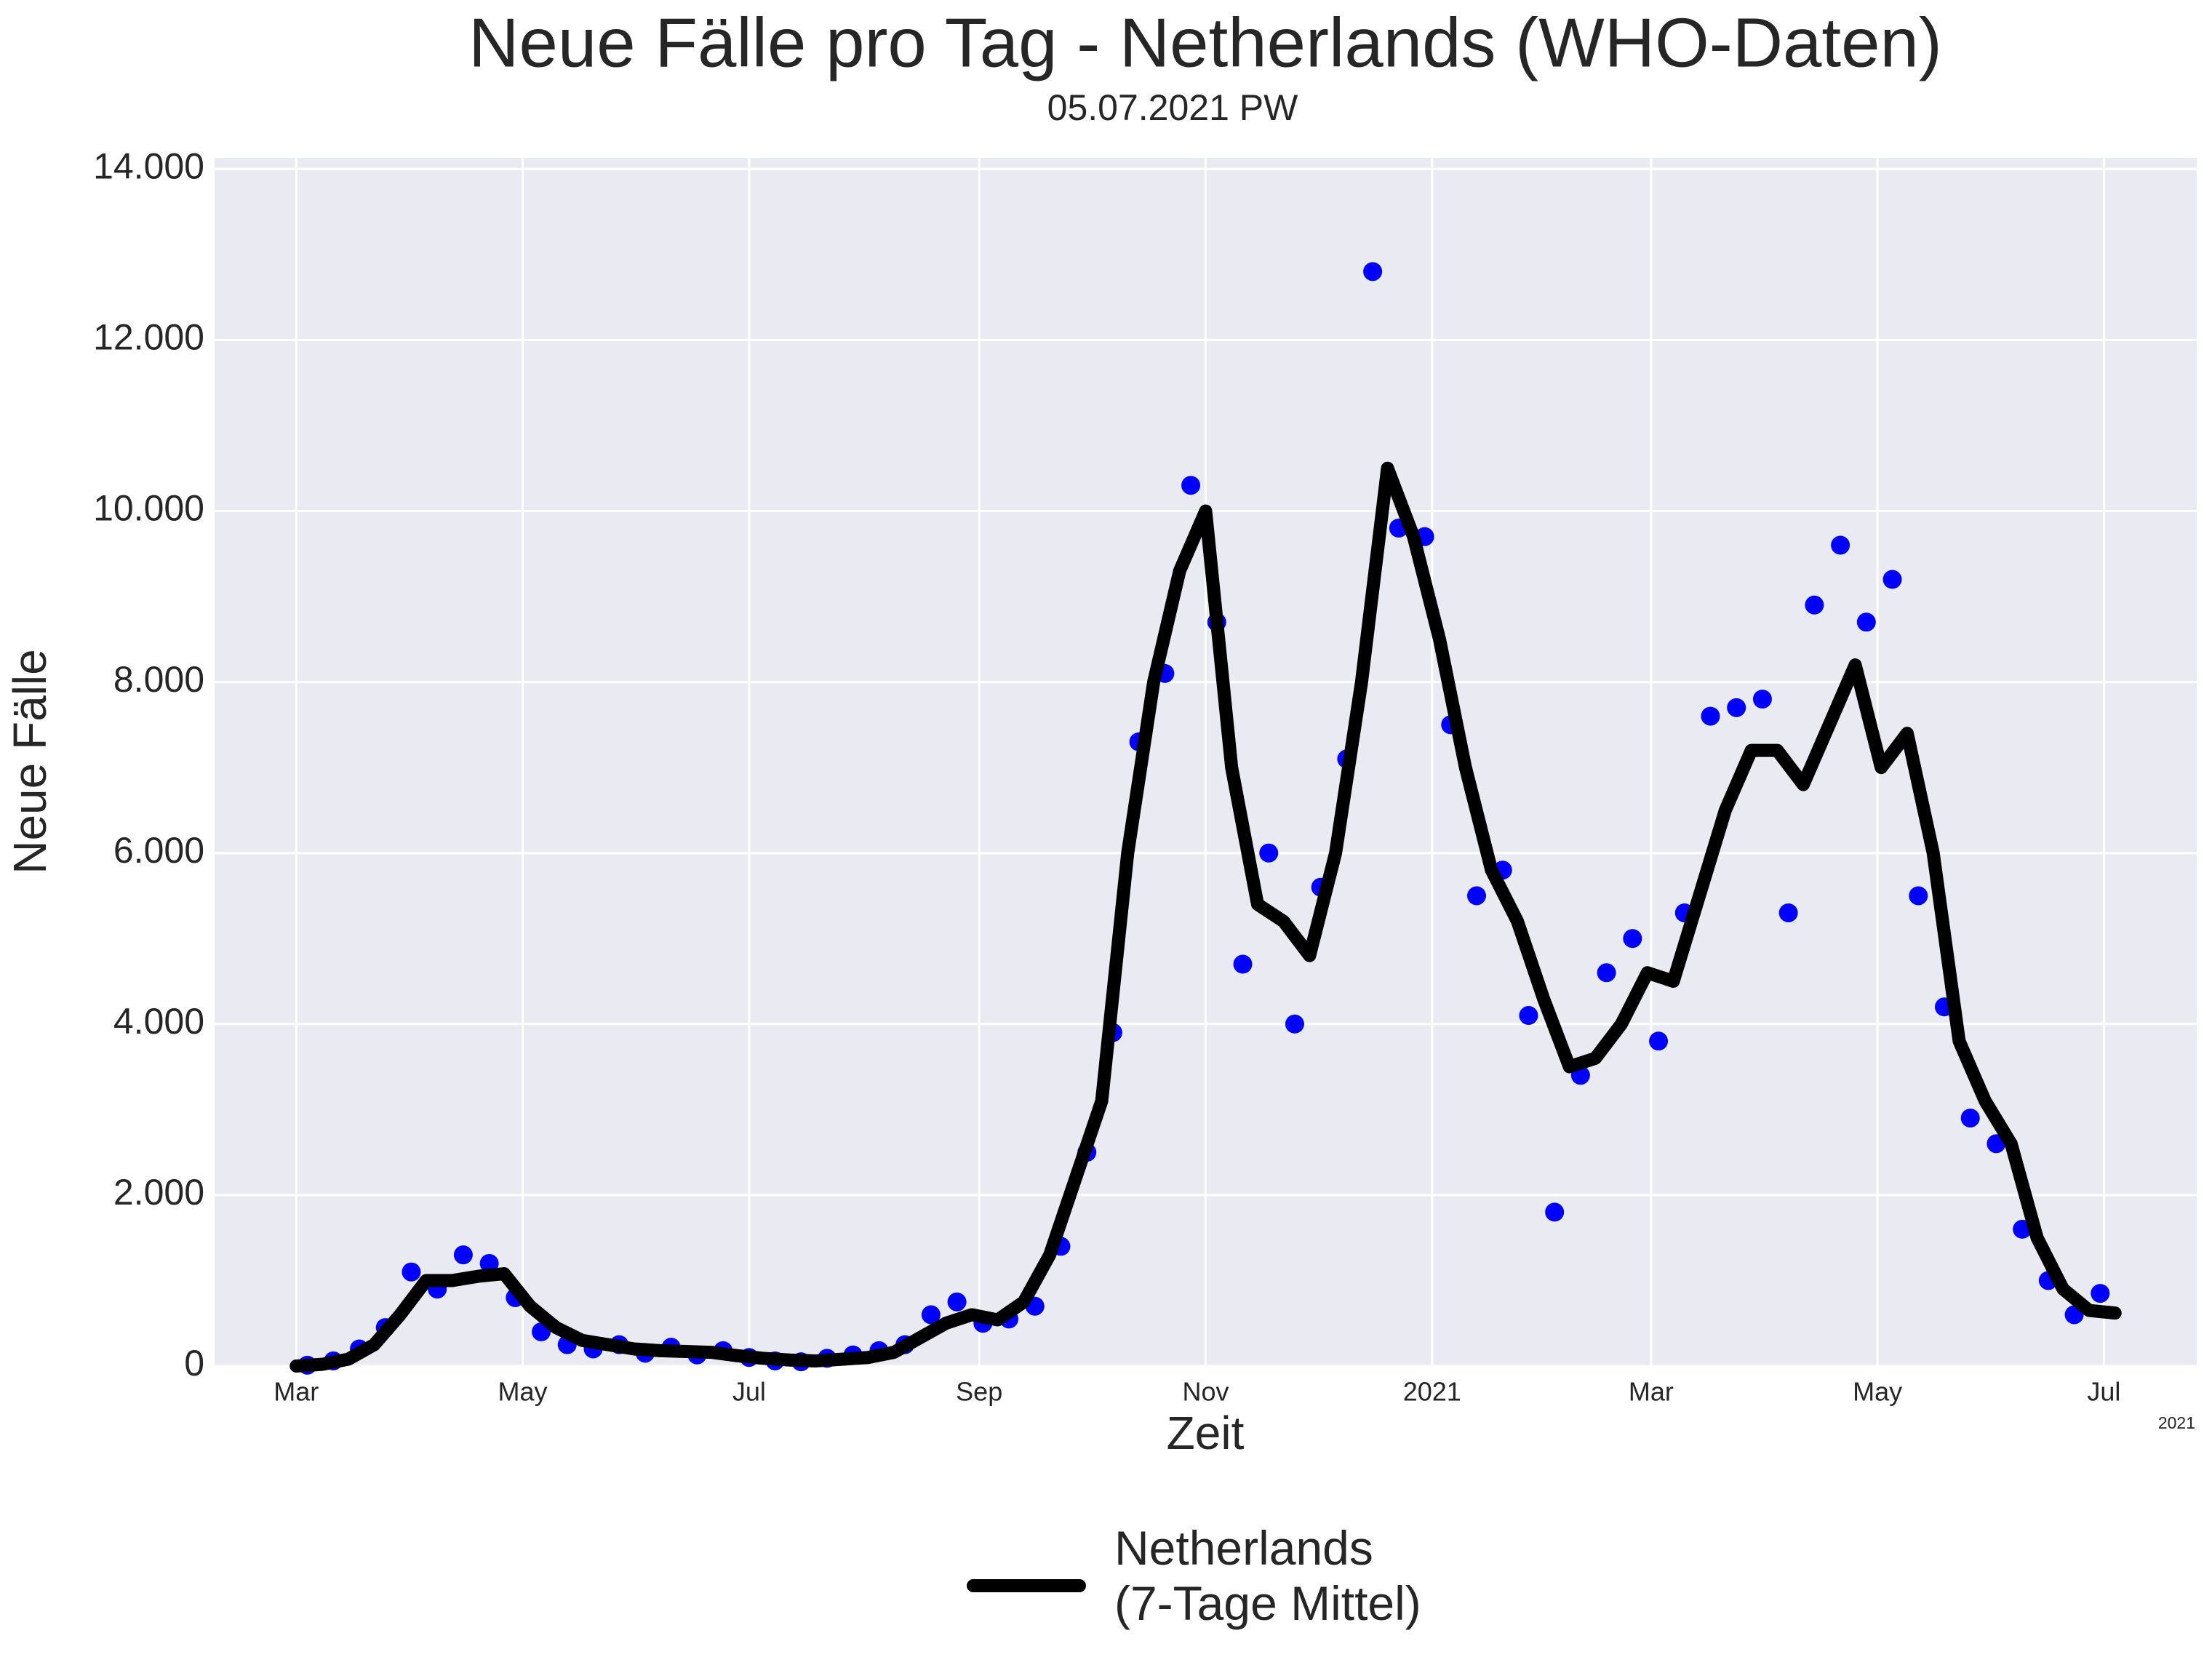  What do you see at coordinates (1432, 1392) in the screenshot?
I see `x-tick-label: 2021` at bounding box center [1432, 1392].